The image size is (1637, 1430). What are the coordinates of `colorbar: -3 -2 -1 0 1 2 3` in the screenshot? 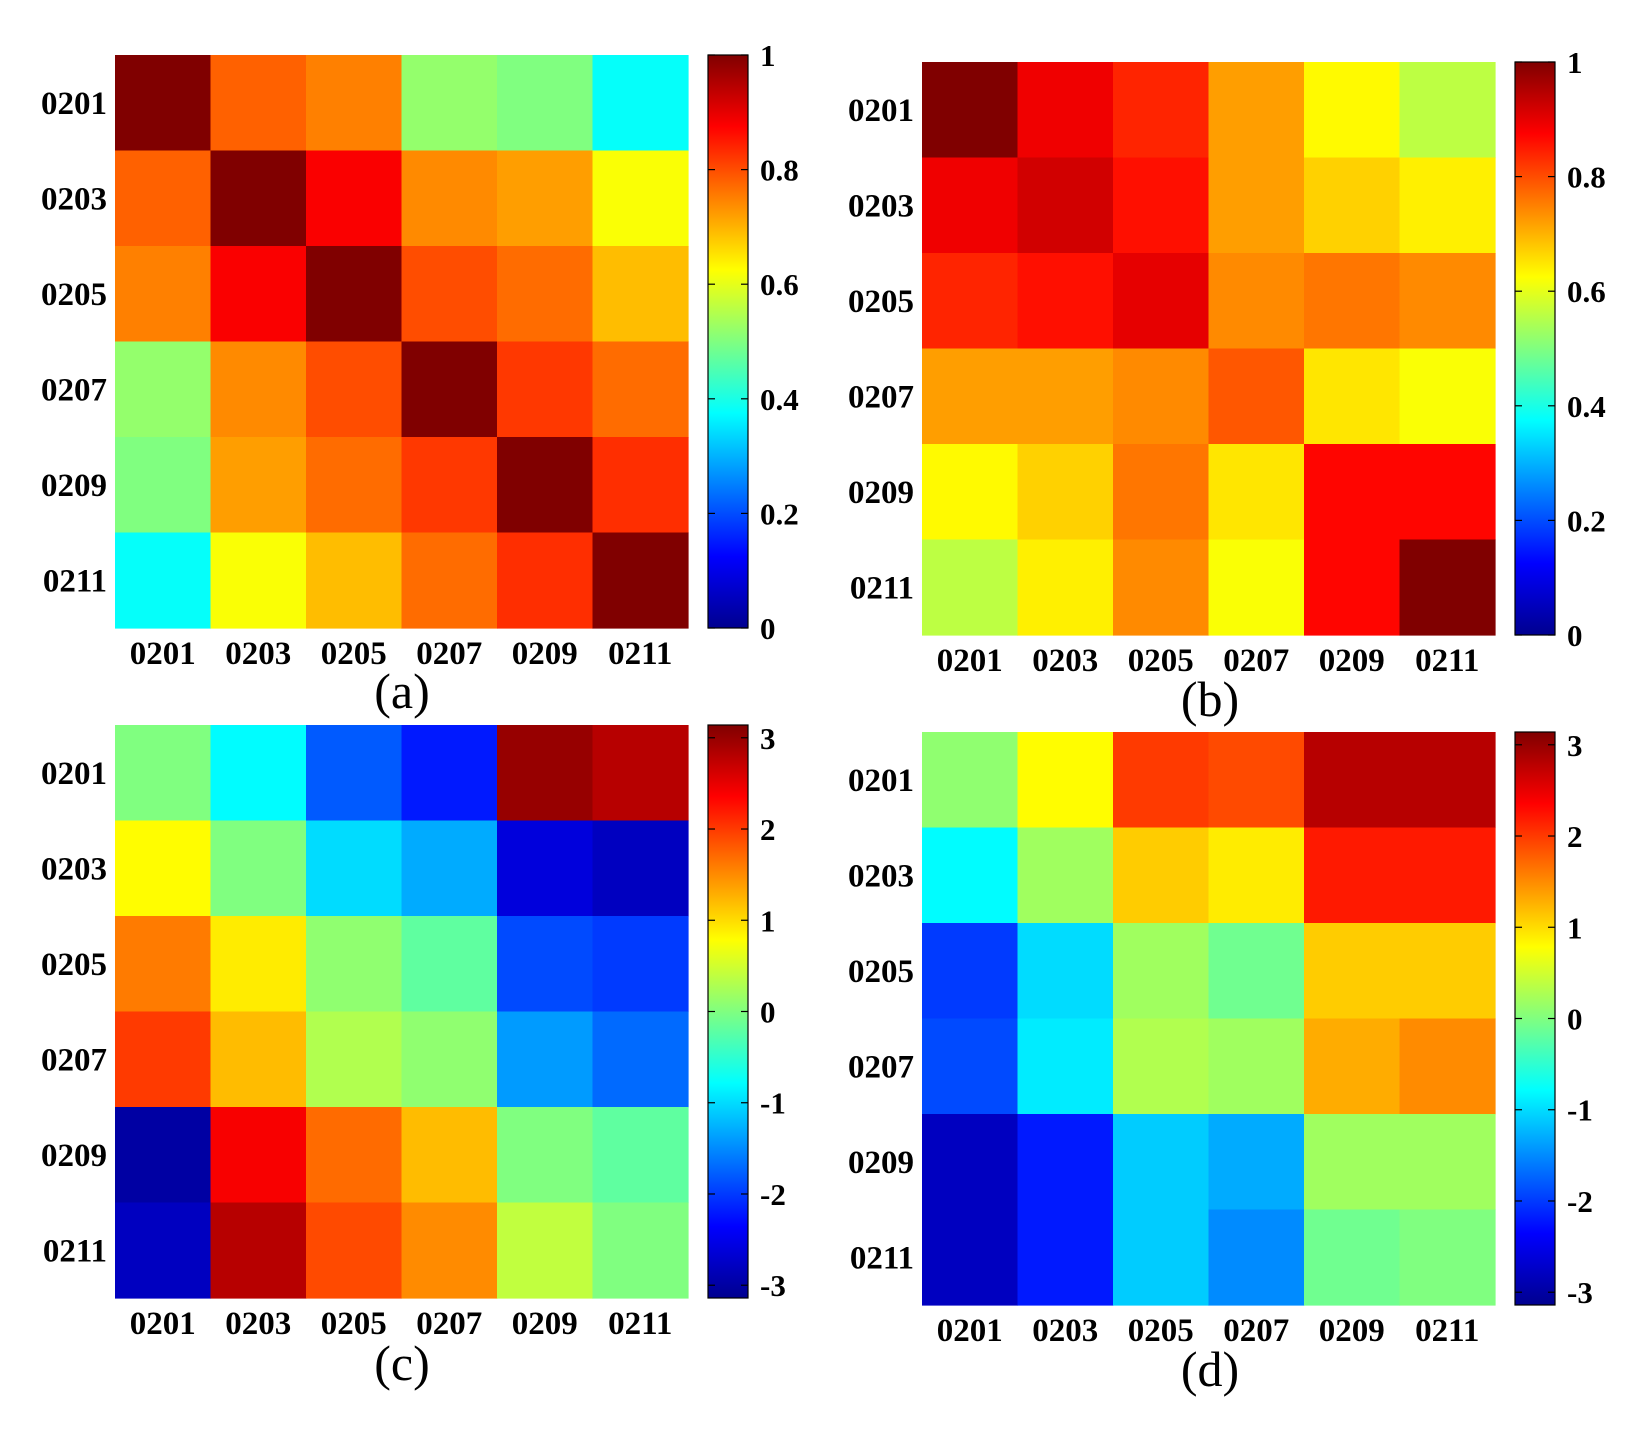 It's located at (1553, 1019).